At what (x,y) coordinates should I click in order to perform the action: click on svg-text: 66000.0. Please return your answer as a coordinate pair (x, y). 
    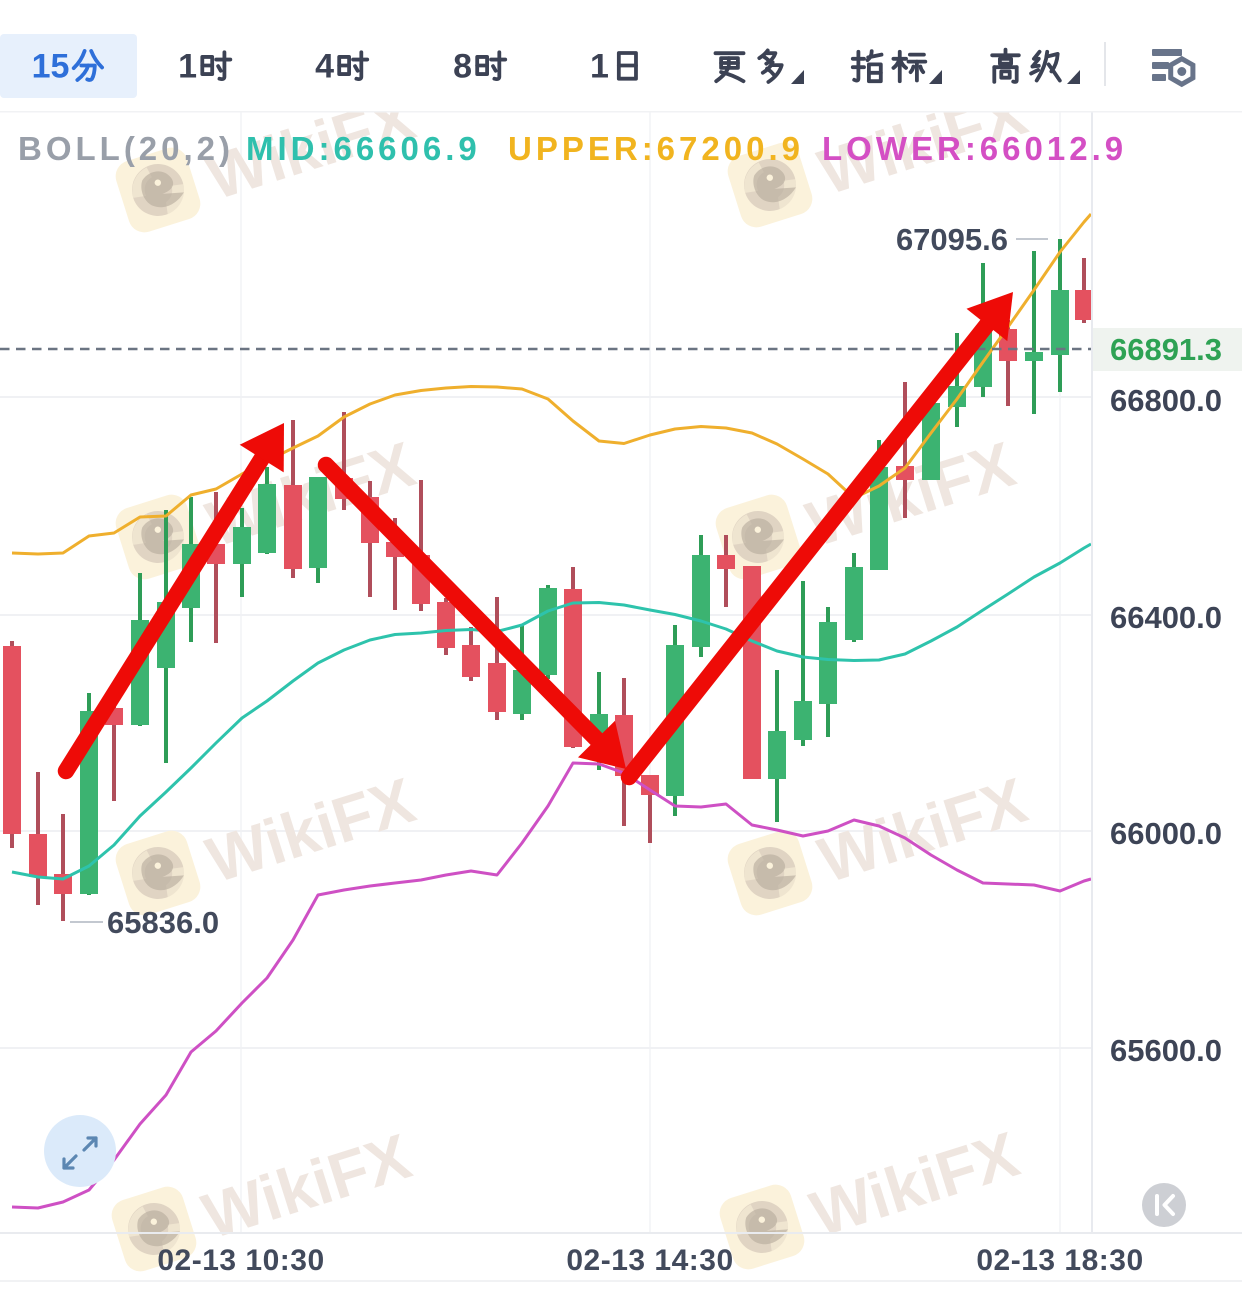
    Looking at the image, I should click on (1166, 833).